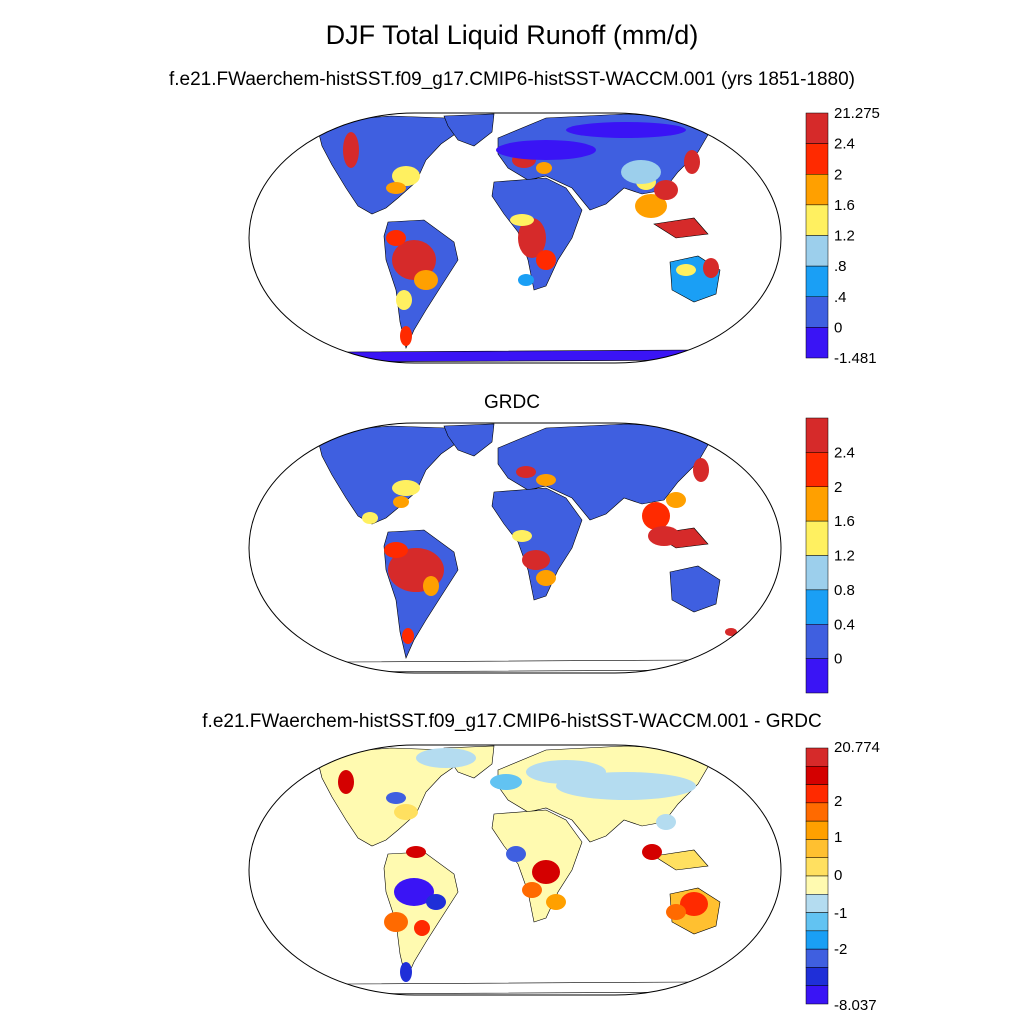  Describe the element at coordinates (844, 624) in the screenshot. I see `colorbar-tick-label: 0.4` at that location.